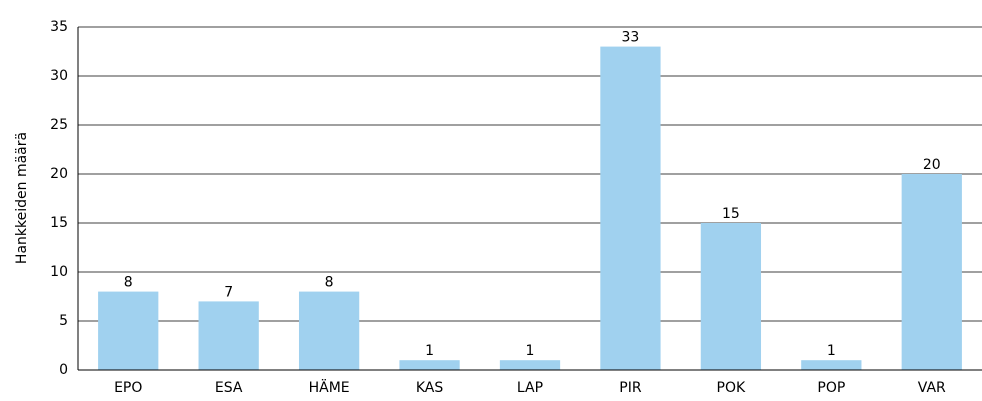  I want to click on data-label: 20, so click(932, 165).